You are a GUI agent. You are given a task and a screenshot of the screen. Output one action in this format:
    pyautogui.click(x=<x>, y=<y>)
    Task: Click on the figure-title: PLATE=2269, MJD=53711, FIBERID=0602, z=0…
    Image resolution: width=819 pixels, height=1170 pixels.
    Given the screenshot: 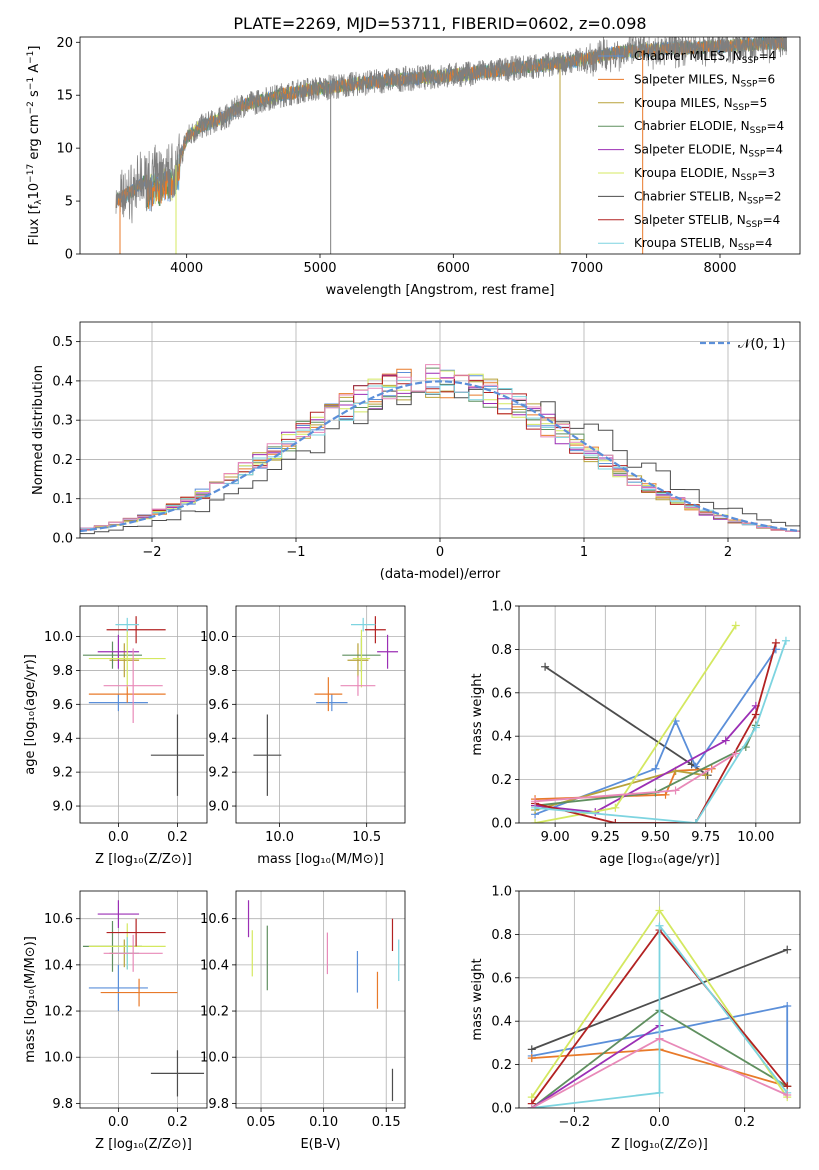 What is the action you would take?
    pyautogui.click(x=439, y=23)
    